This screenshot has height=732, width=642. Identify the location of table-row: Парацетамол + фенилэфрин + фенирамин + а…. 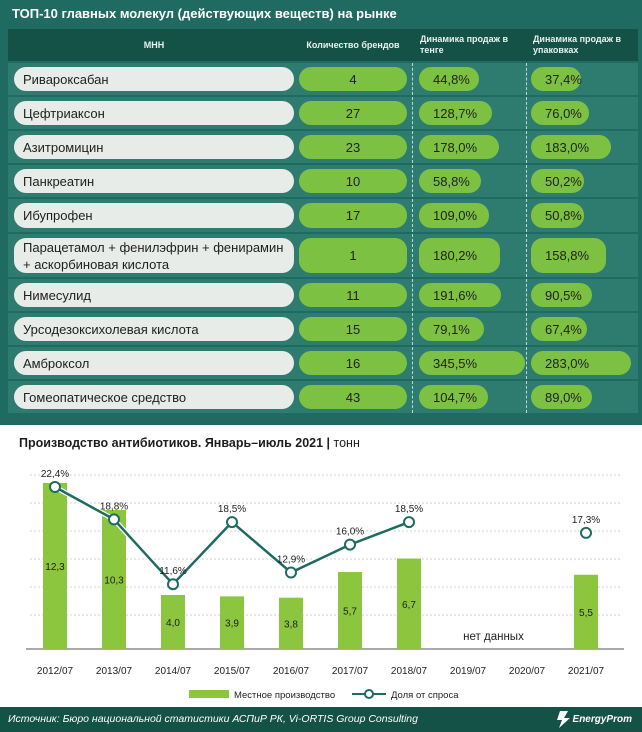
(323, 255).